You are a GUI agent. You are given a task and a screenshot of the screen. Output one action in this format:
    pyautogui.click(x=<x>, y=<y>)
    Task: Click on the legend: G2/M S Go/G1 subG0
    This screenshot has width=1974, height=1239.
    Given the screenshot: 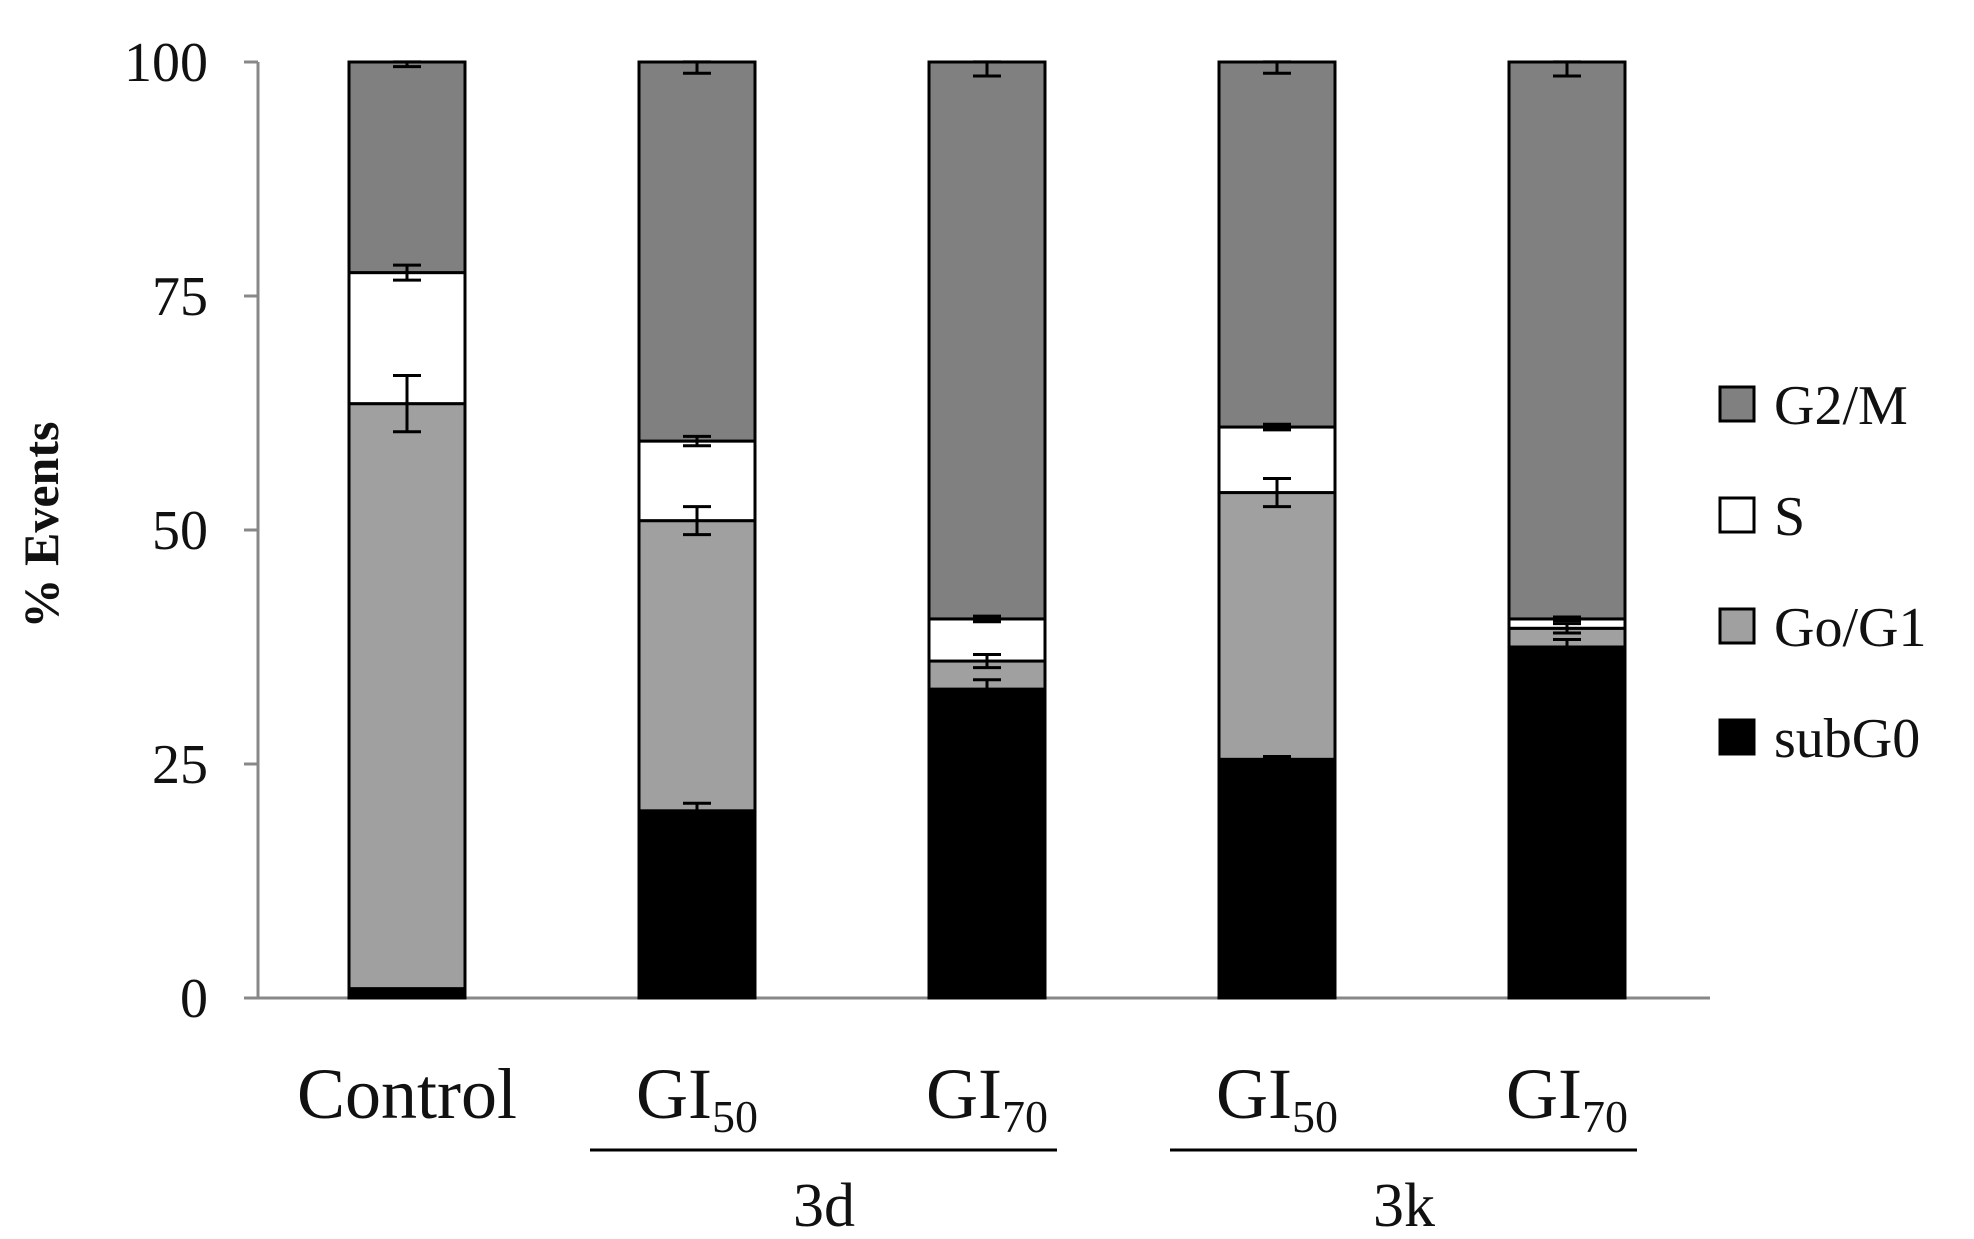 What is the action you would take?
    pyautogui.click(x=1822, y=572)
    